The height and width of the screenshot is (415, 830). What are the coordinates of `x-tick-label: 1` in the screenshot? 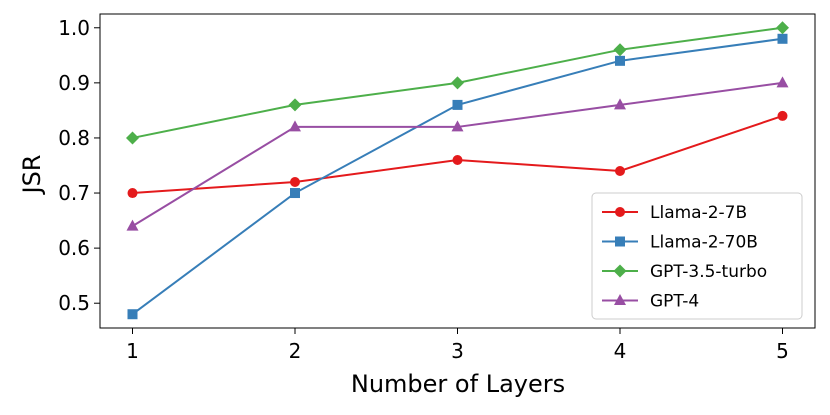 It's located at (132, 351).